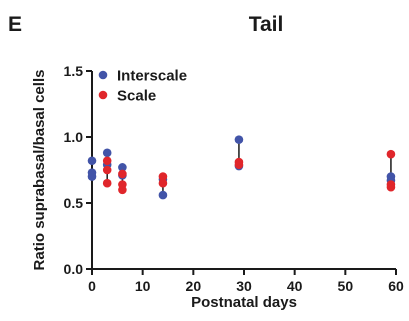 The width and height of the screenshot is (409, 321). I want to click on x-tick-label: 0, so click(92, 286).